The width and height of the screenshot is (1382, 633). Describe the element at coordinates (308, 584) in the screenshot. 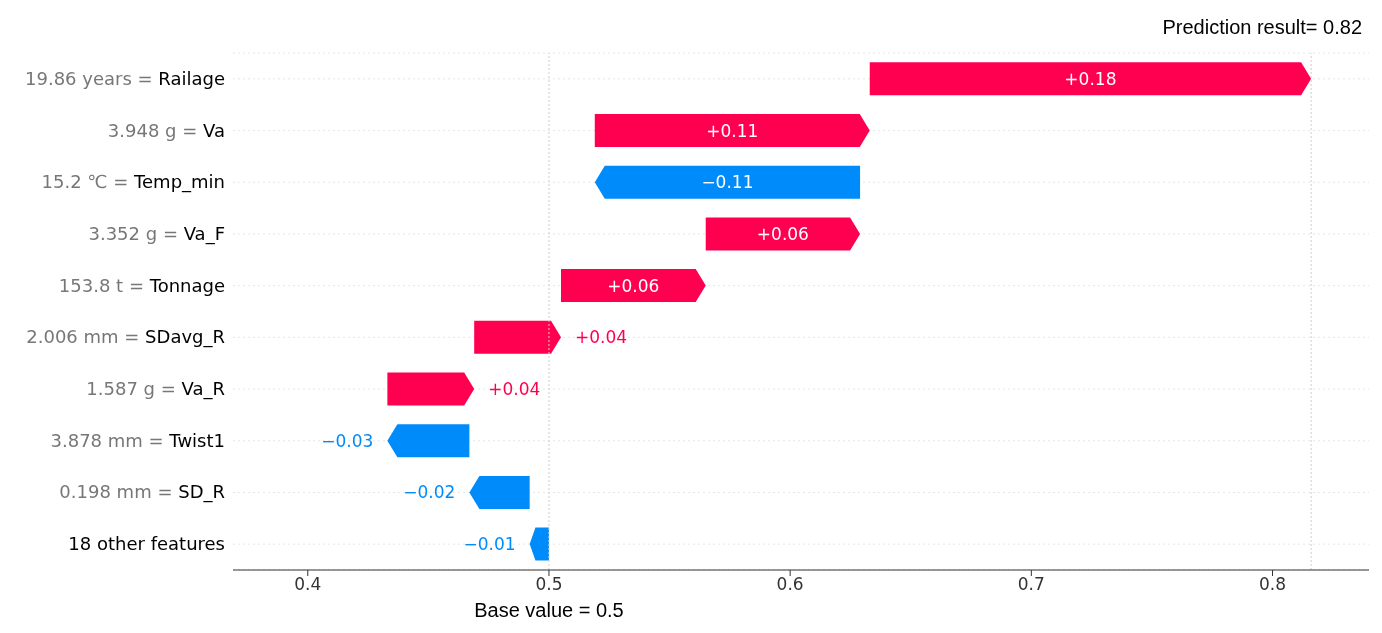

I see `x-tick-label: 0.4` at that location.